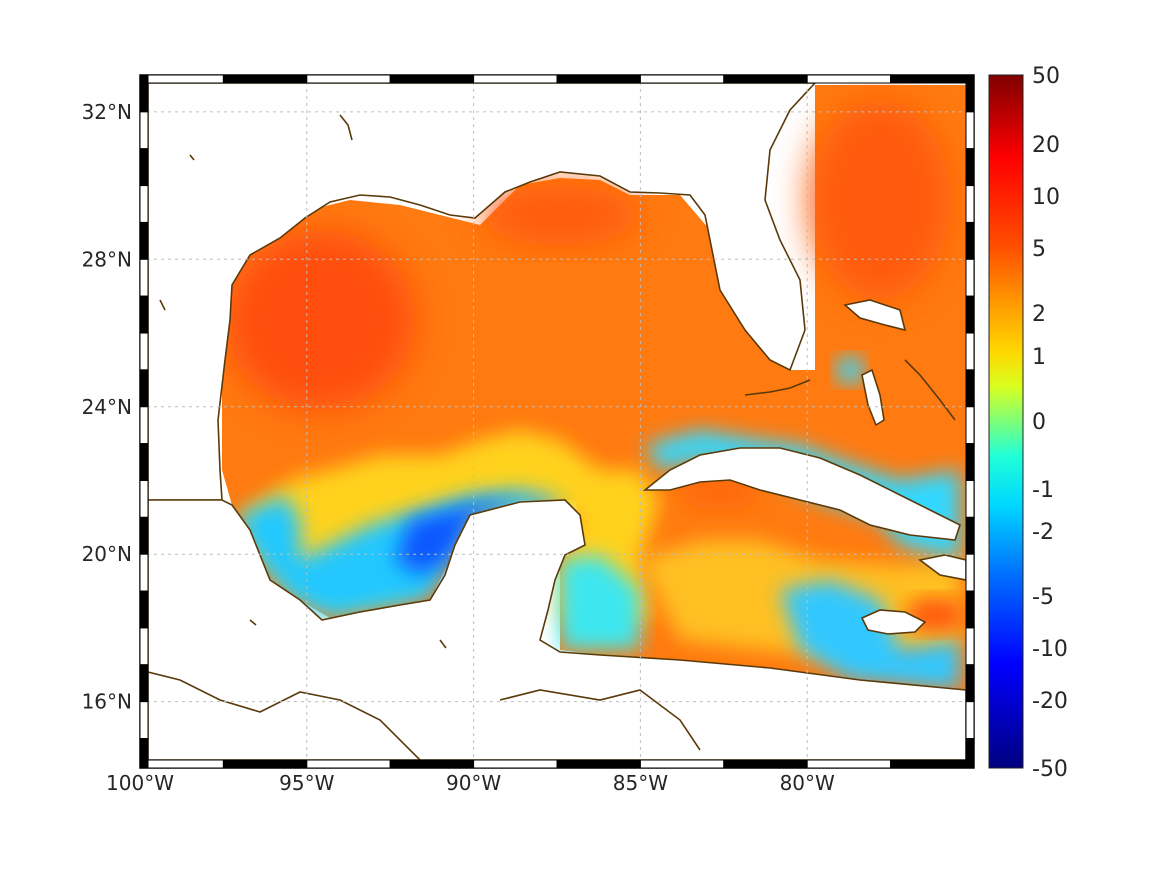 The image size is (1167, 875). What do you see at coordinates (1039, 249) in the screenshot?
I see `colorbar-tick-3: 5` at bounding box center [1039, 249].